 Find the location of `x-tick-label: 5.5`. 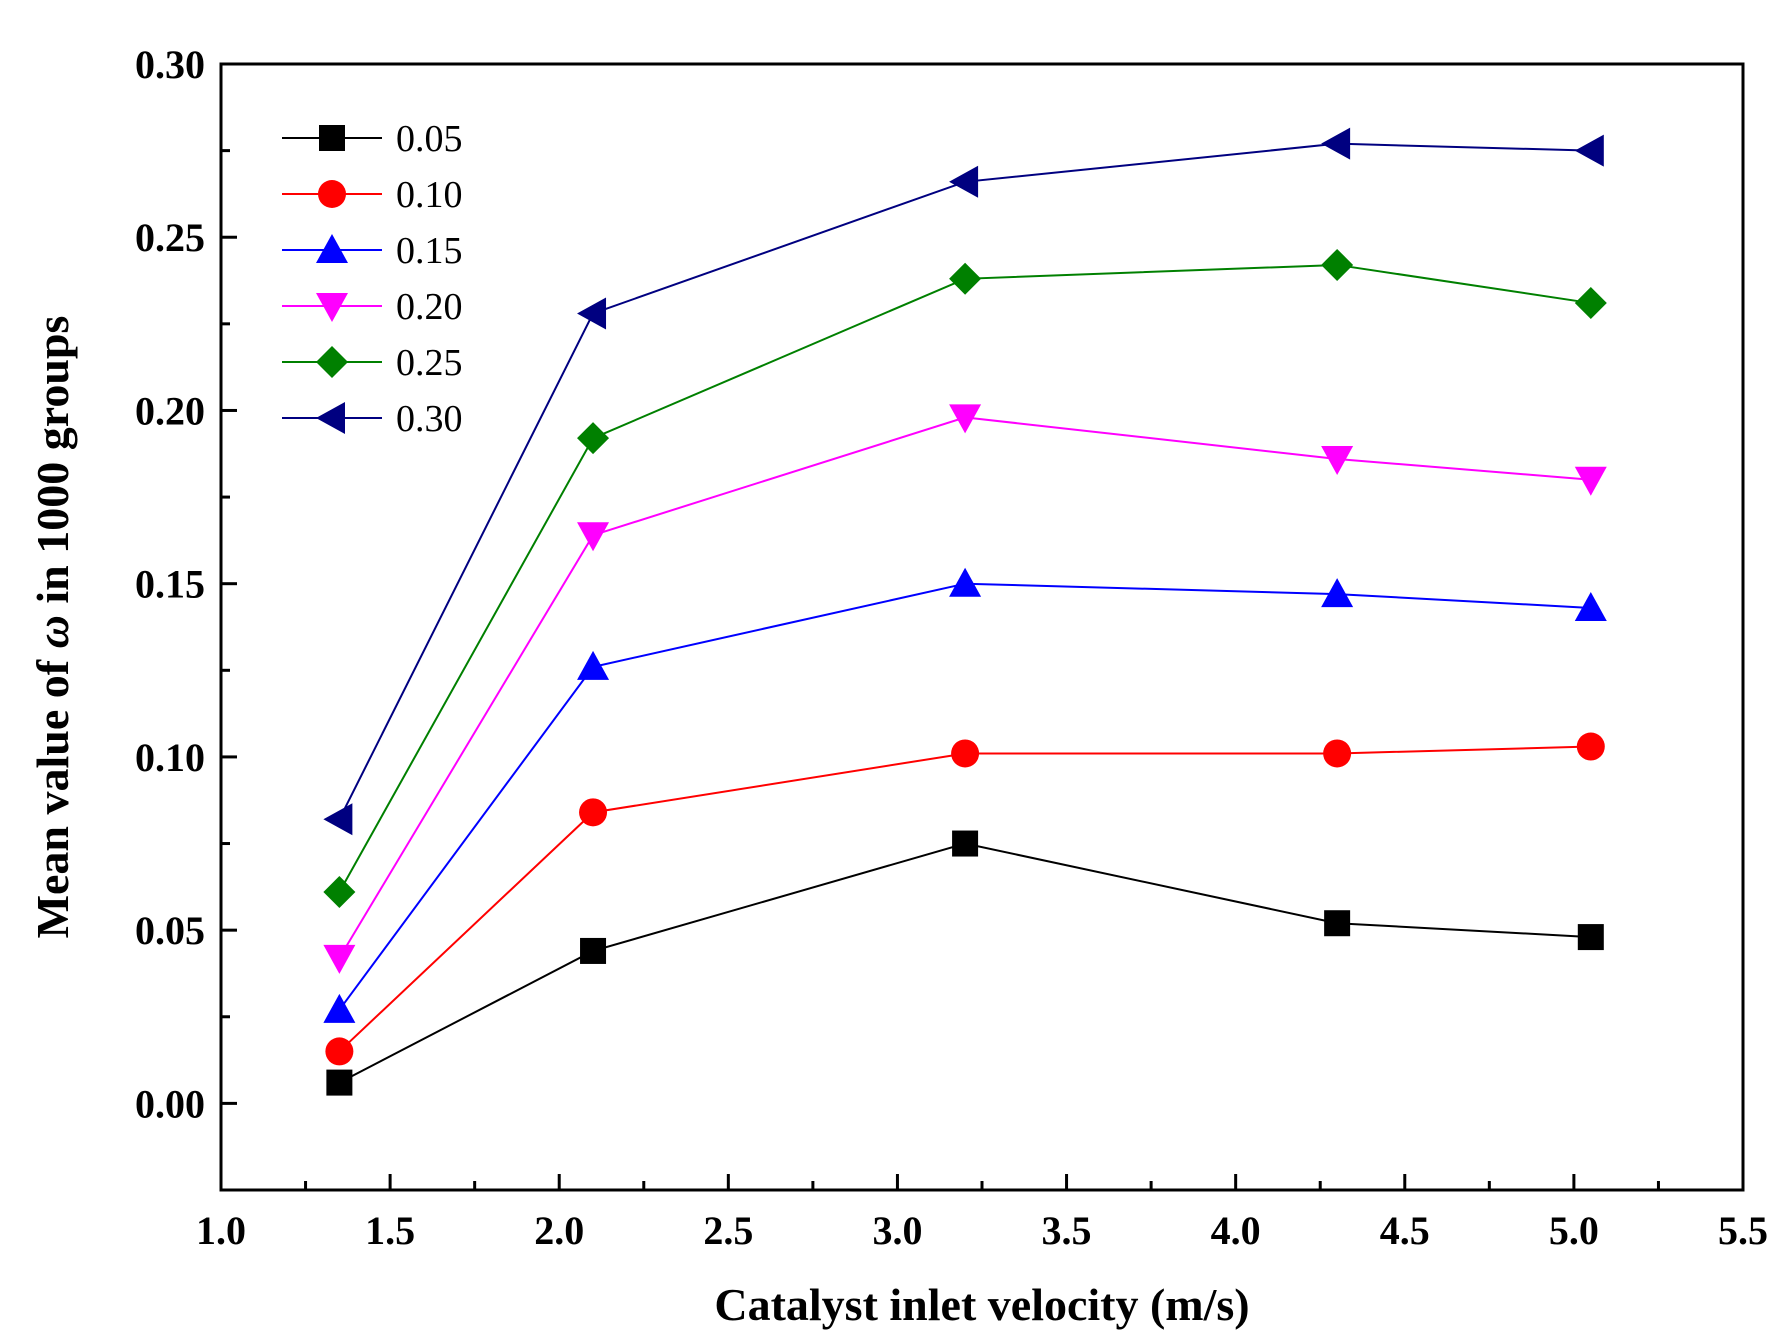

x-tick-label: 5.5 is located at coordinates (1743, 1230).